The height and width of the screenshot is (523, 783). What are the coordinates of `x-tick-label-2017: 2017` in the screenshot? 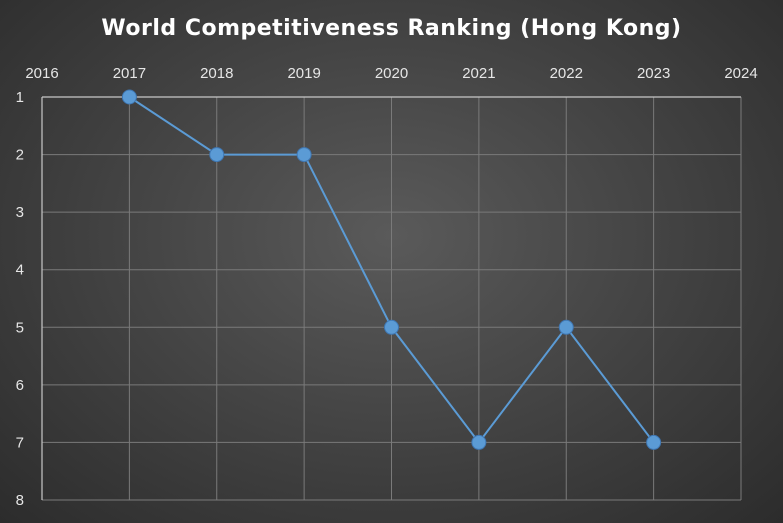 It's located at (129, 73).